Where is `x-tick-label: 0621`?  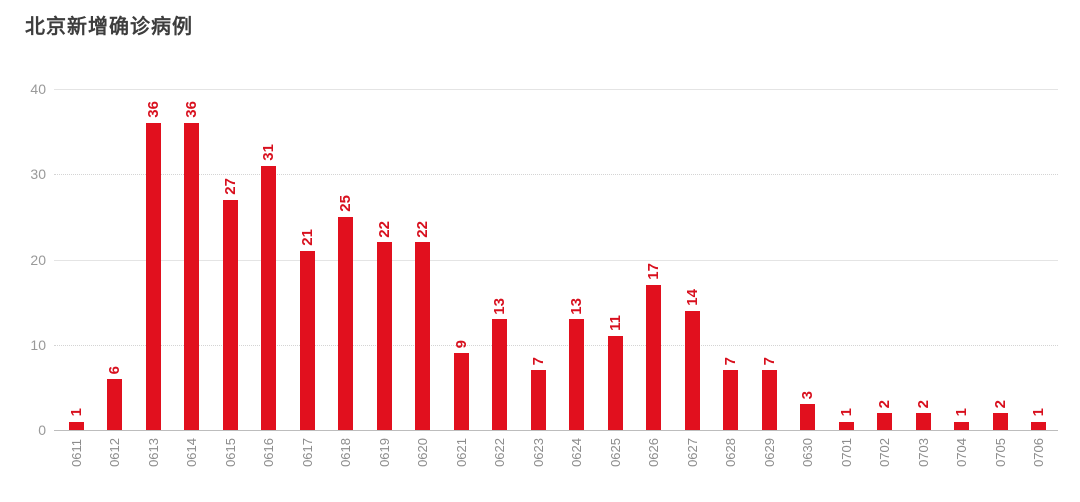 x-tick-label: 0621 is located at coordinates (461, 452).